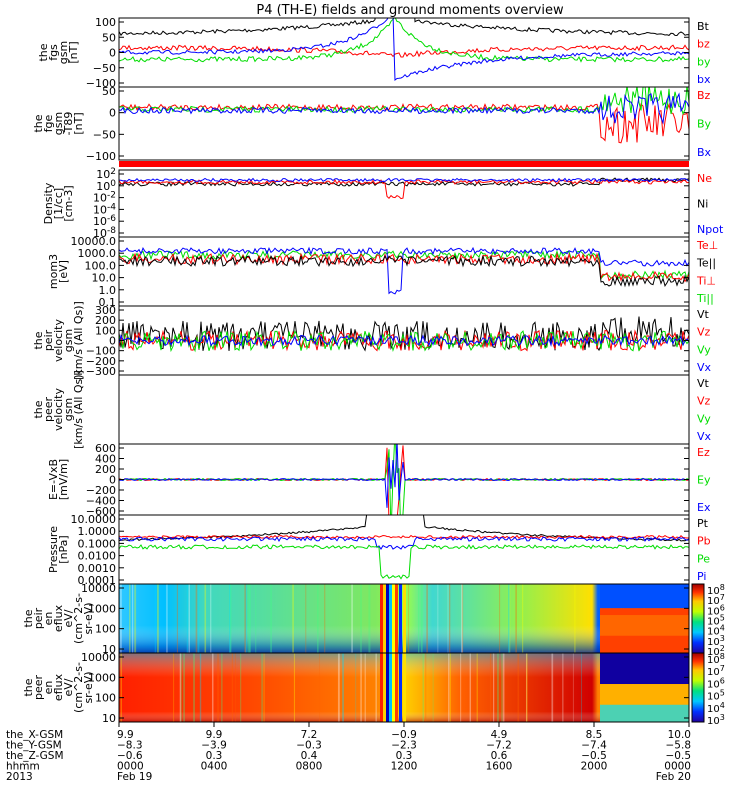 This screenshot has height=800, width=750. Describe the element at coordinates (78, 618) in the screenshot. I see `y-axis-label-line: (cm^2-s-` at that location.